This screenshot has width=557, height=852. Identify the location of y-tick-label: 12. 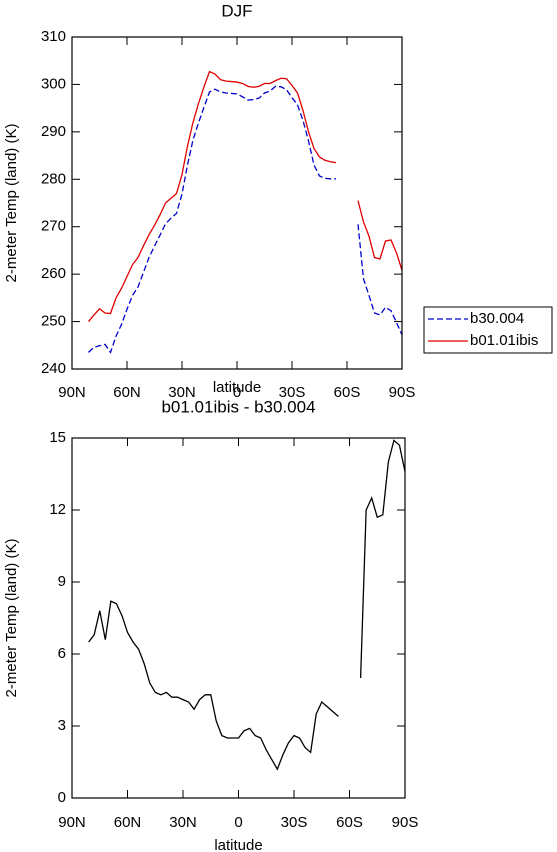
(57, 509).